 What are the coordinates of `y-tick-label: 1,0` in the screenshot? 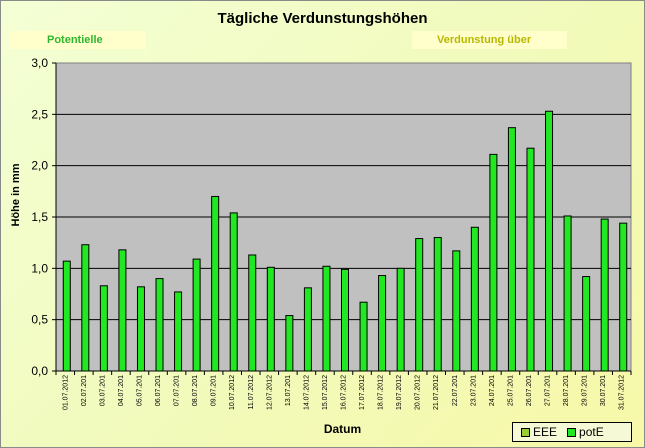 It's located at (39, 268).